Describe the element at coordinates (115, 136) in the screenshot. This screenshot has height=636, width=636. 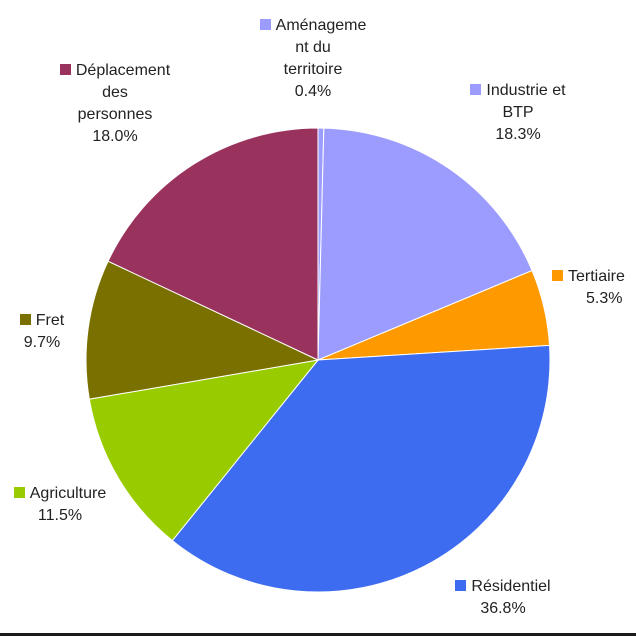
I see `slice-value-label: 18.0%` at that location.